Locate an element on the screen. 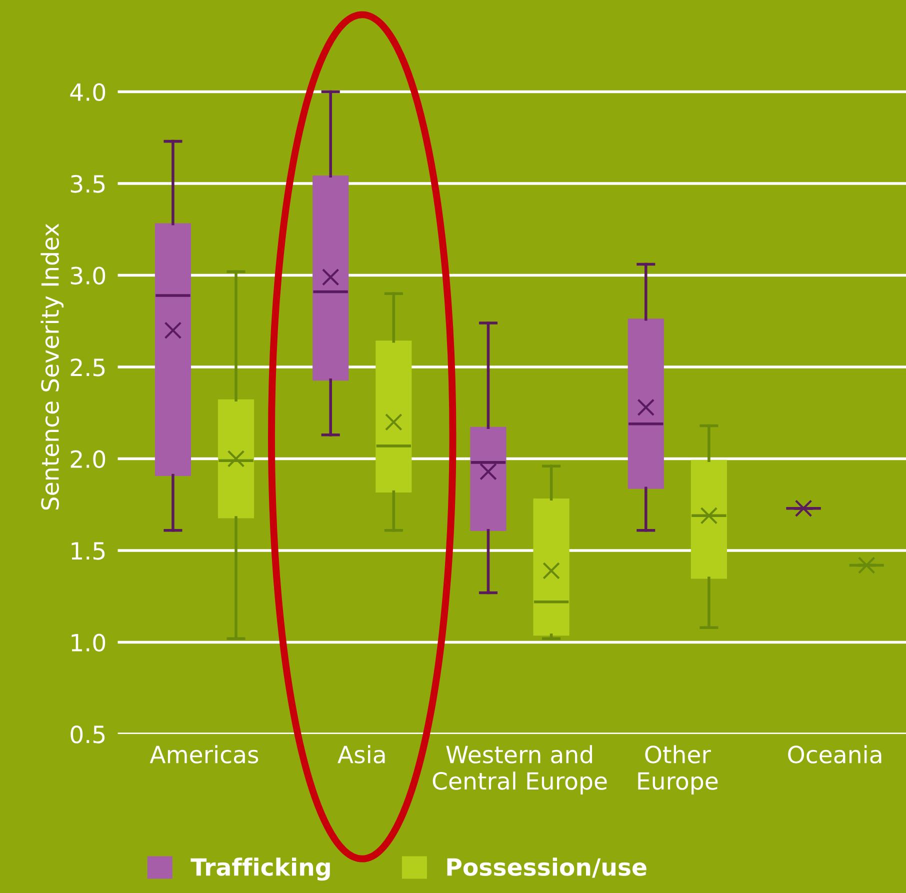  x-tick-label: Americas is located at coordinates (204, 754).